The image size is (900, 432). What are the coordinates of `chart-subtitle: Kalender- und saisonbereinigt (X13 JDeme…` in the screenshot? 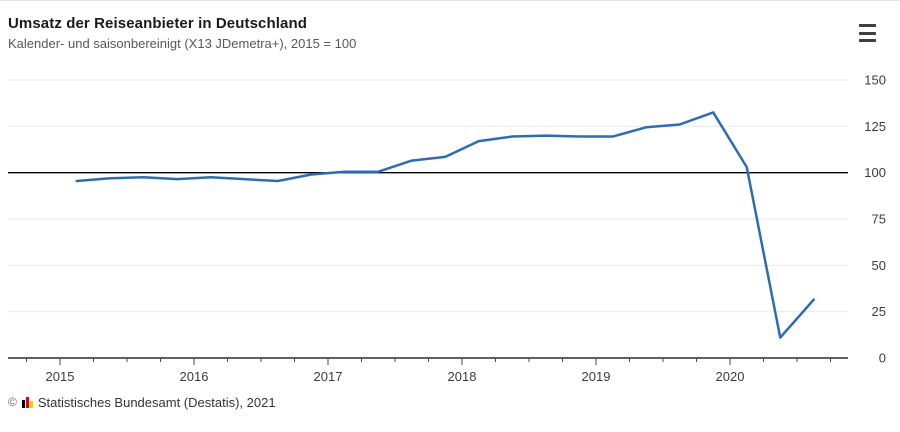 It's located at (182, 43).